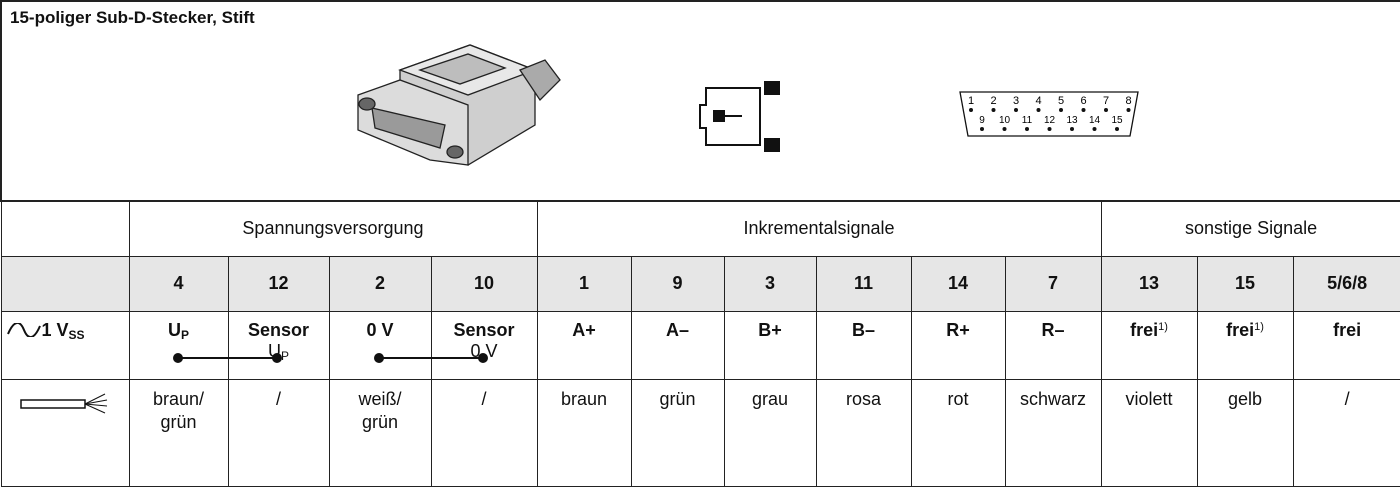 This screenshot has height=487, width=1400. I want to click on signal-line2: U, so click(274, 350).